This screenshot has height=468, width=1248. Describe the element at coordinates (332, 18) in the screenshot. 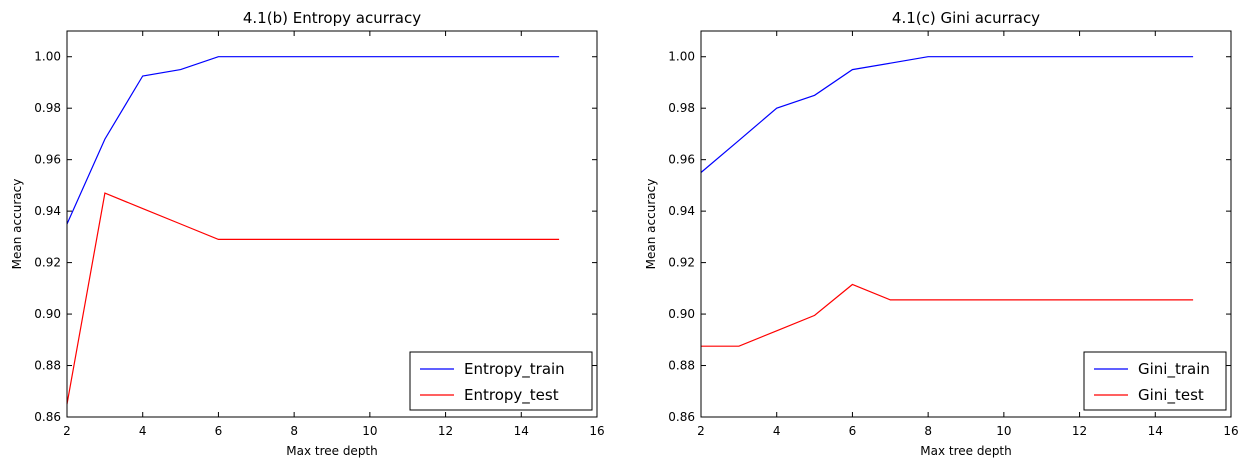

I see `chart-title: 4.1(b) Entropy acurracy` at that location.